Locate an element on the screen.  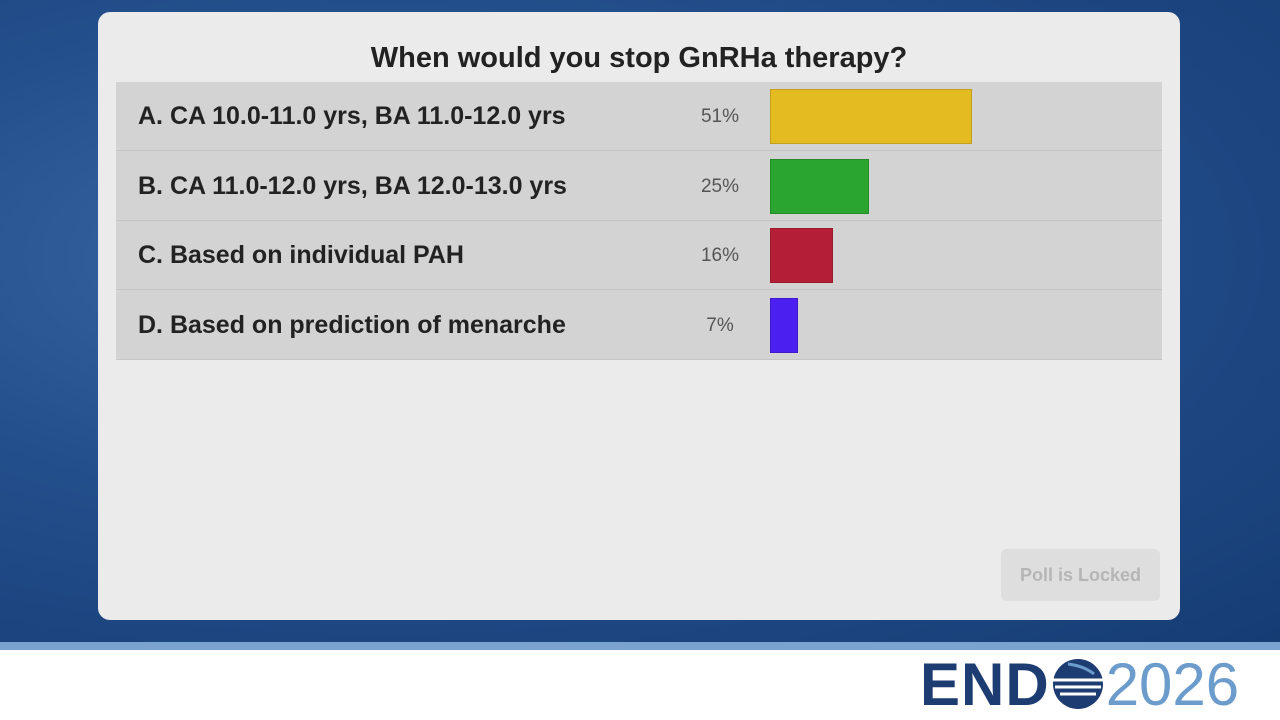
poll-question: When would you stop GnRHa therapy? is located at coordinates (639, 58).